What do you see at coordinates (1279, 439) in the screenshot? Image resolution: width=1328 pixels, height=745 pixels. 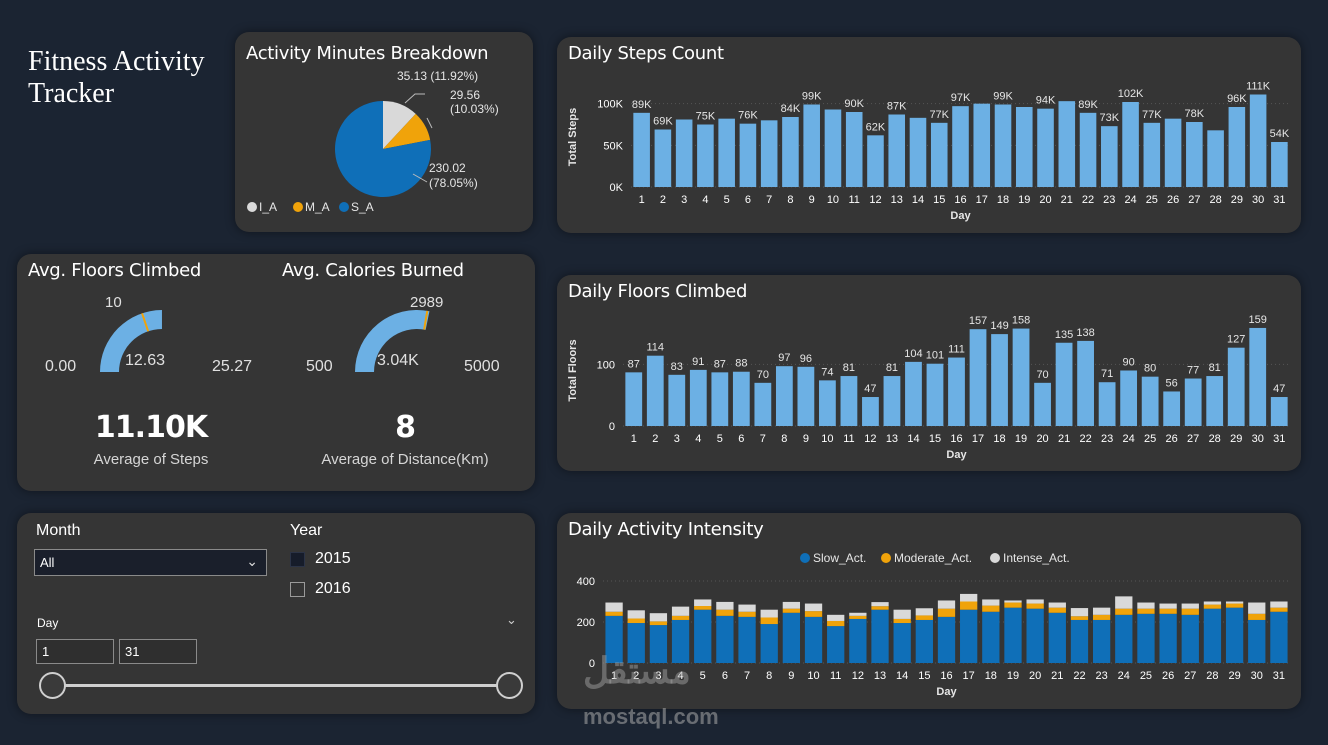 I see `x-tick-label: 31` at bounding box center [1279, 439].